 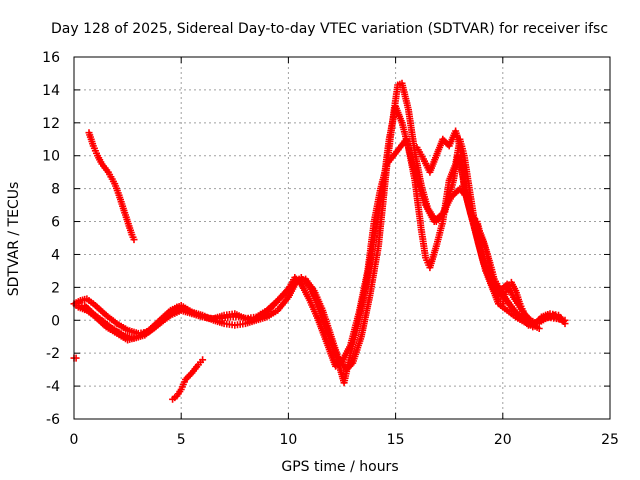 I want to click on y-tick-label: 4, so click(x=55, y=255).